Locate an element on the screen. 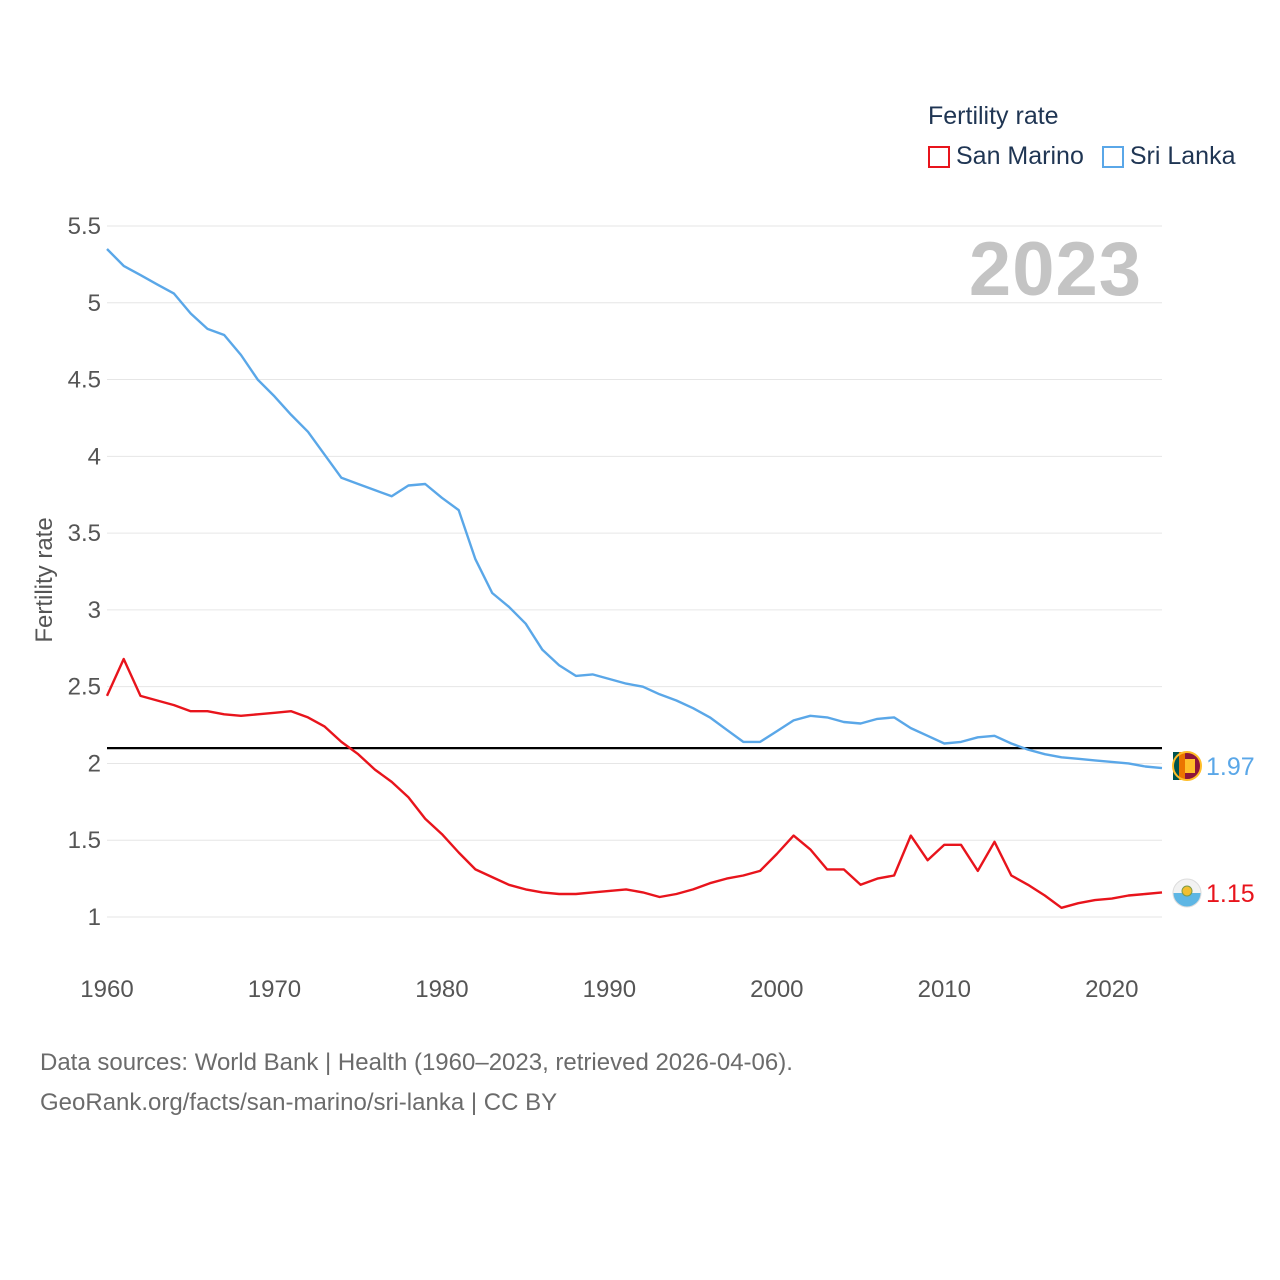 The image size is (1280, 1280). legend-swatch-sri-lanka is located at coordinates (1112, 156).